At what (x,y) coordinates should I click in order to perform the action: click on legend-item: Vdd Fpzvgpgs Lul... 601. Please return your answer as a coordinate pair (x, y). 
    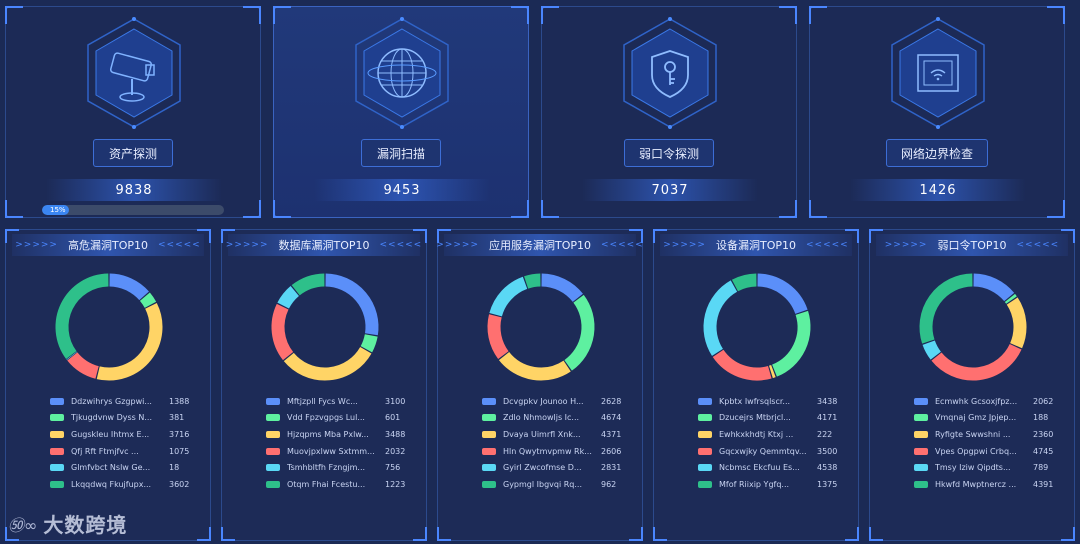
    Looking at the image, I should click on (346, 418).